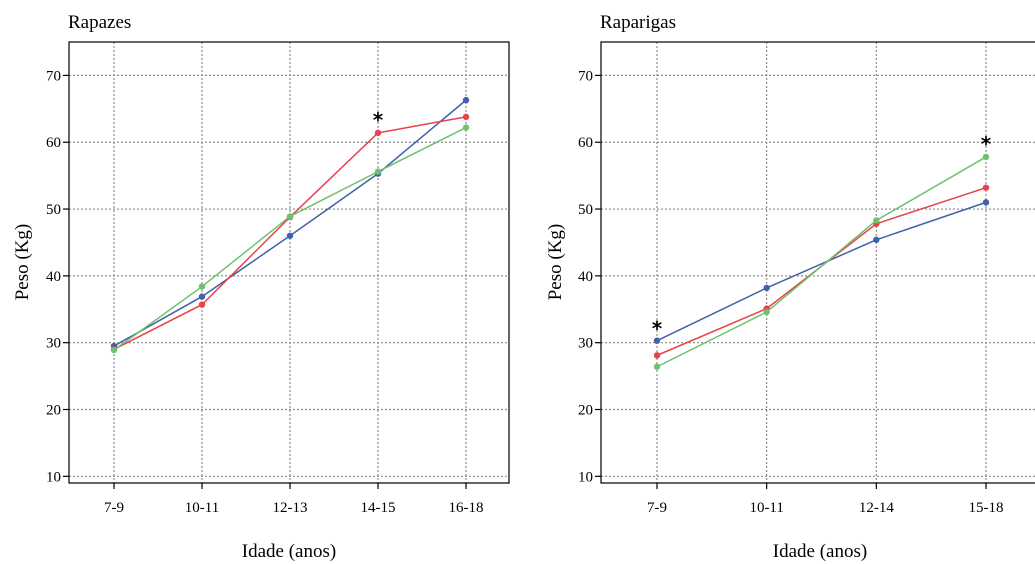 Image resolution: width=1035 pixels, height=564 pixels. I want to click on series-group, so click(821, 261).